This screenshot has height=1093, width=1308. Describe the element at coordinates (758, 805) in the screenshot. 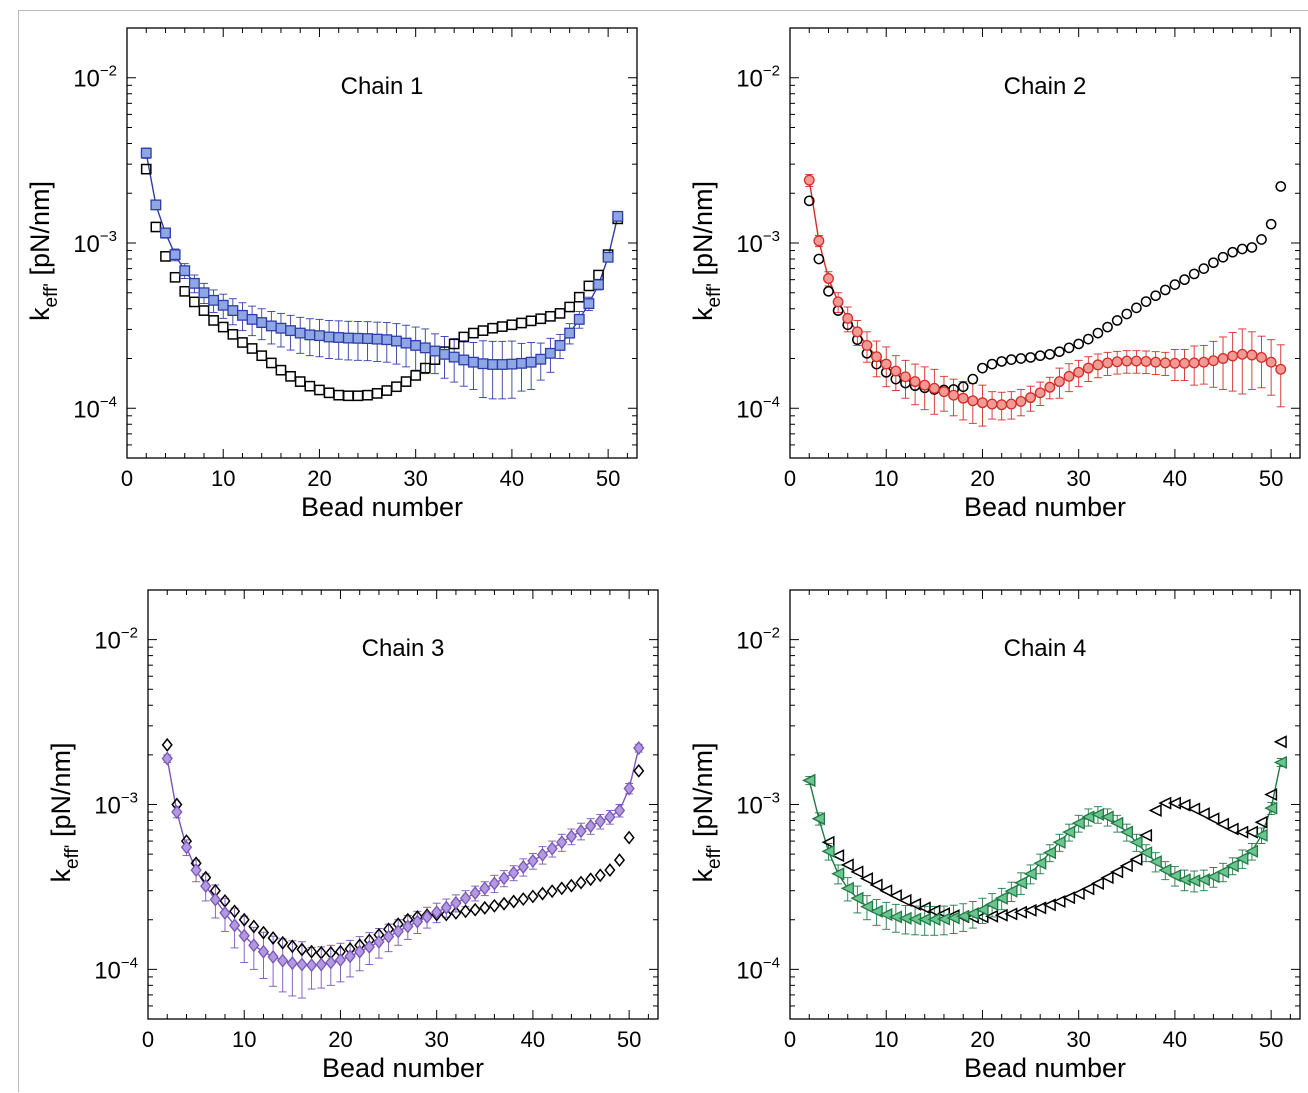

I see `y-tick-label: 10⁻³` at that location.